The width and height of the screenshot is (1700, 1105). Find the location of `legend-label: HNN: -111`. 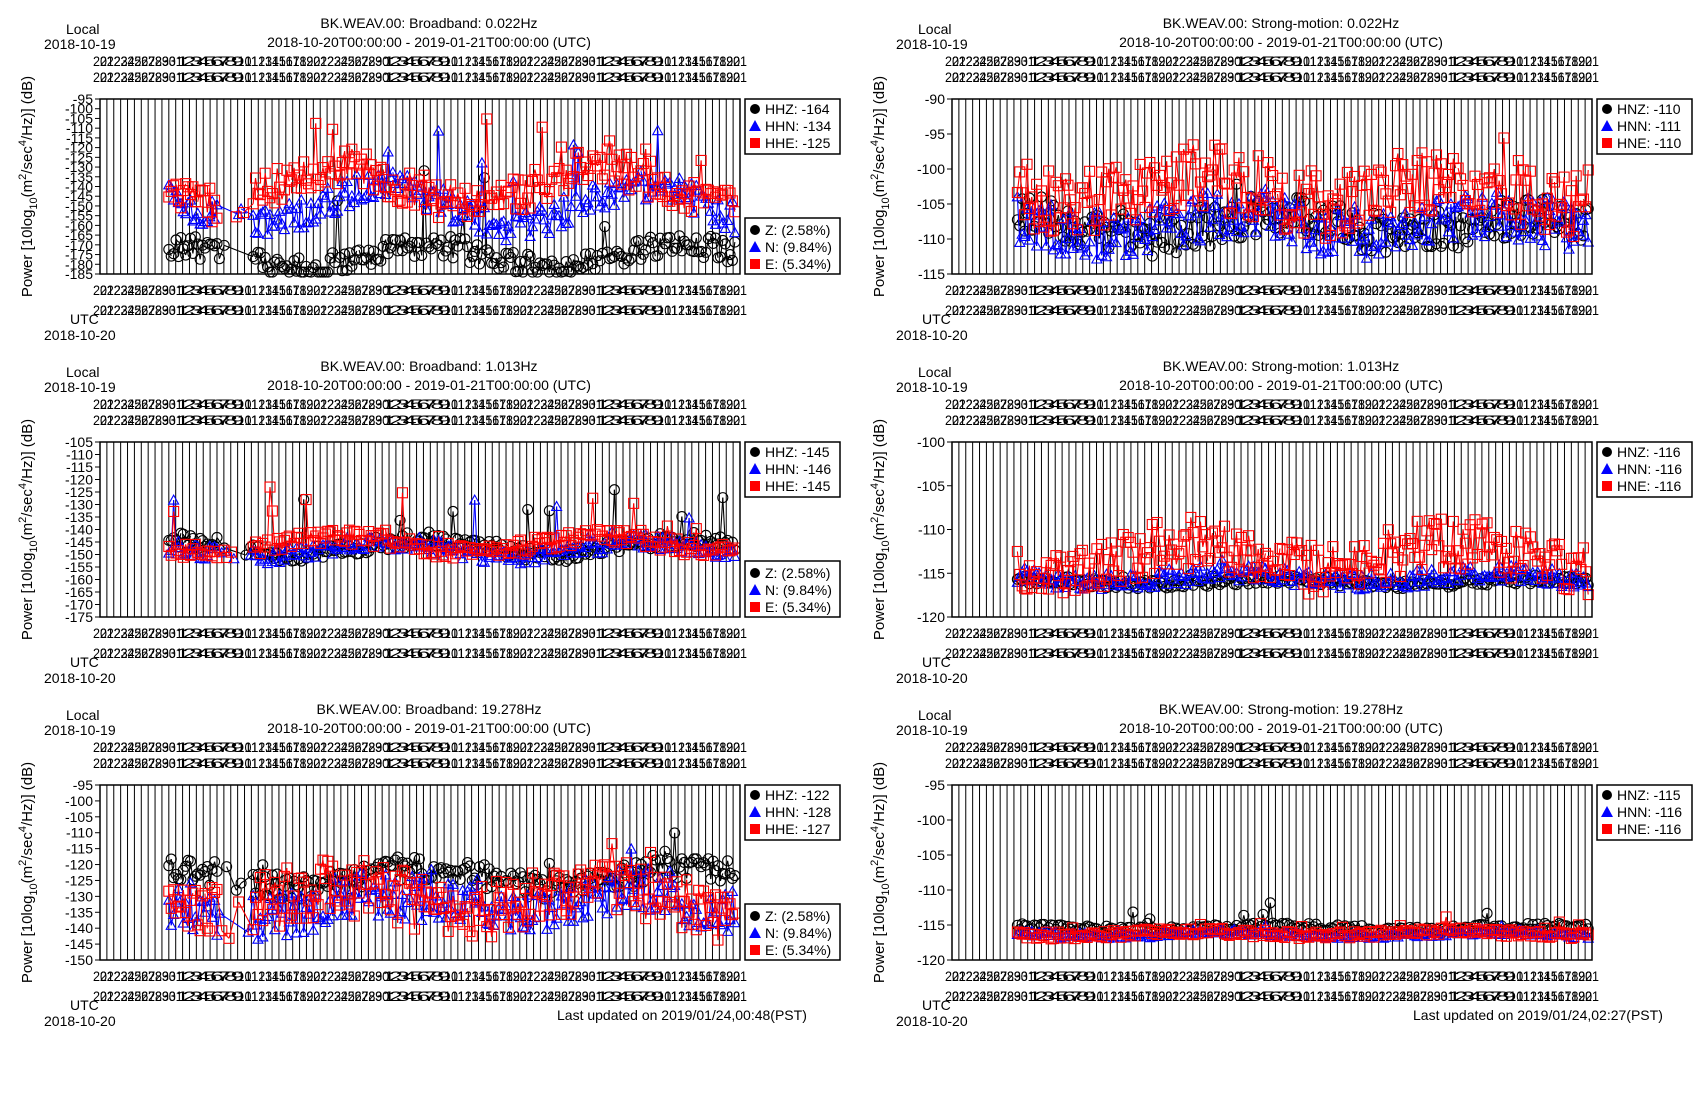

legend-label: HNN: -111 is located at coordinates (1649, 126).